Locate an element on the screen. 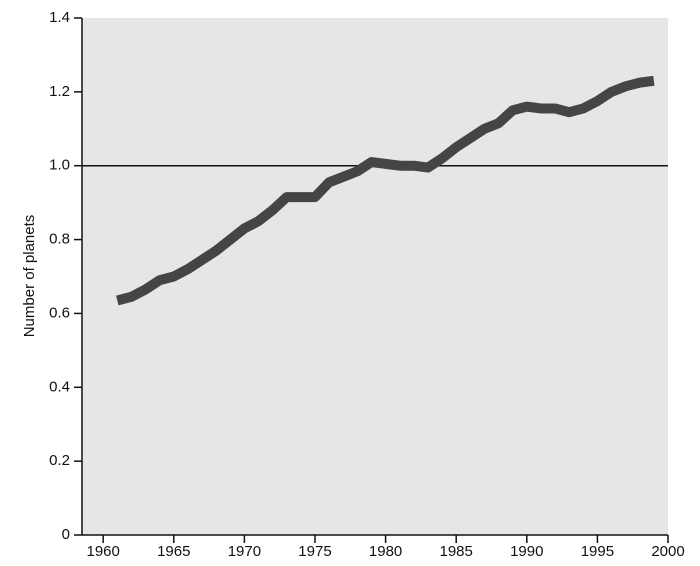 Image resolution: width=700 pixels, height=566 pixels. y-tick-label: 0.6 is located at coordinates (59, 312).